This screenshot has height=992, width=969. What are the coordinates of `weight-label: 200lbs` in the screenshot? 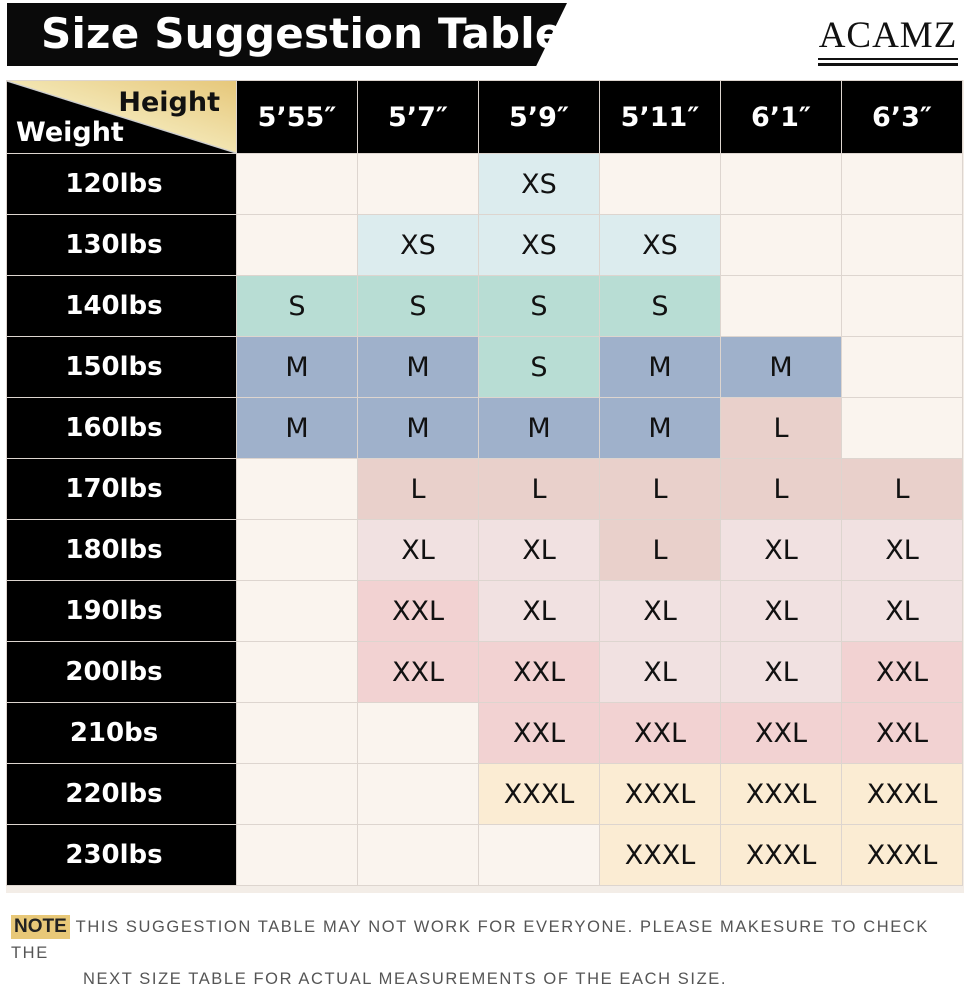 It's located at (121, 672).